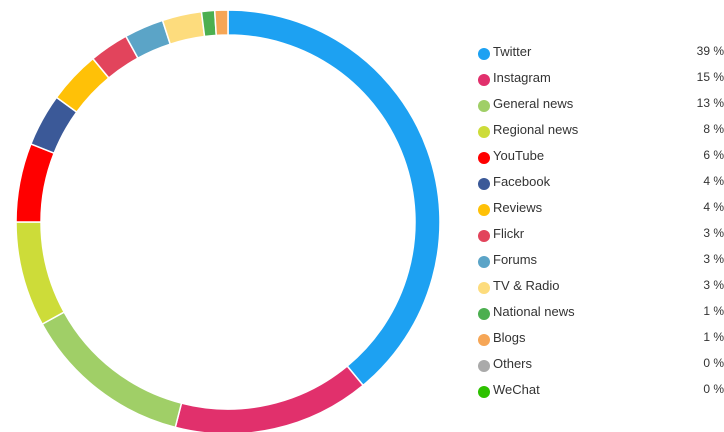  What do you see at coordinates (40, 273) in the screenshot?
I see `donut-slice-regional-news` at bounding box center [40, 273].